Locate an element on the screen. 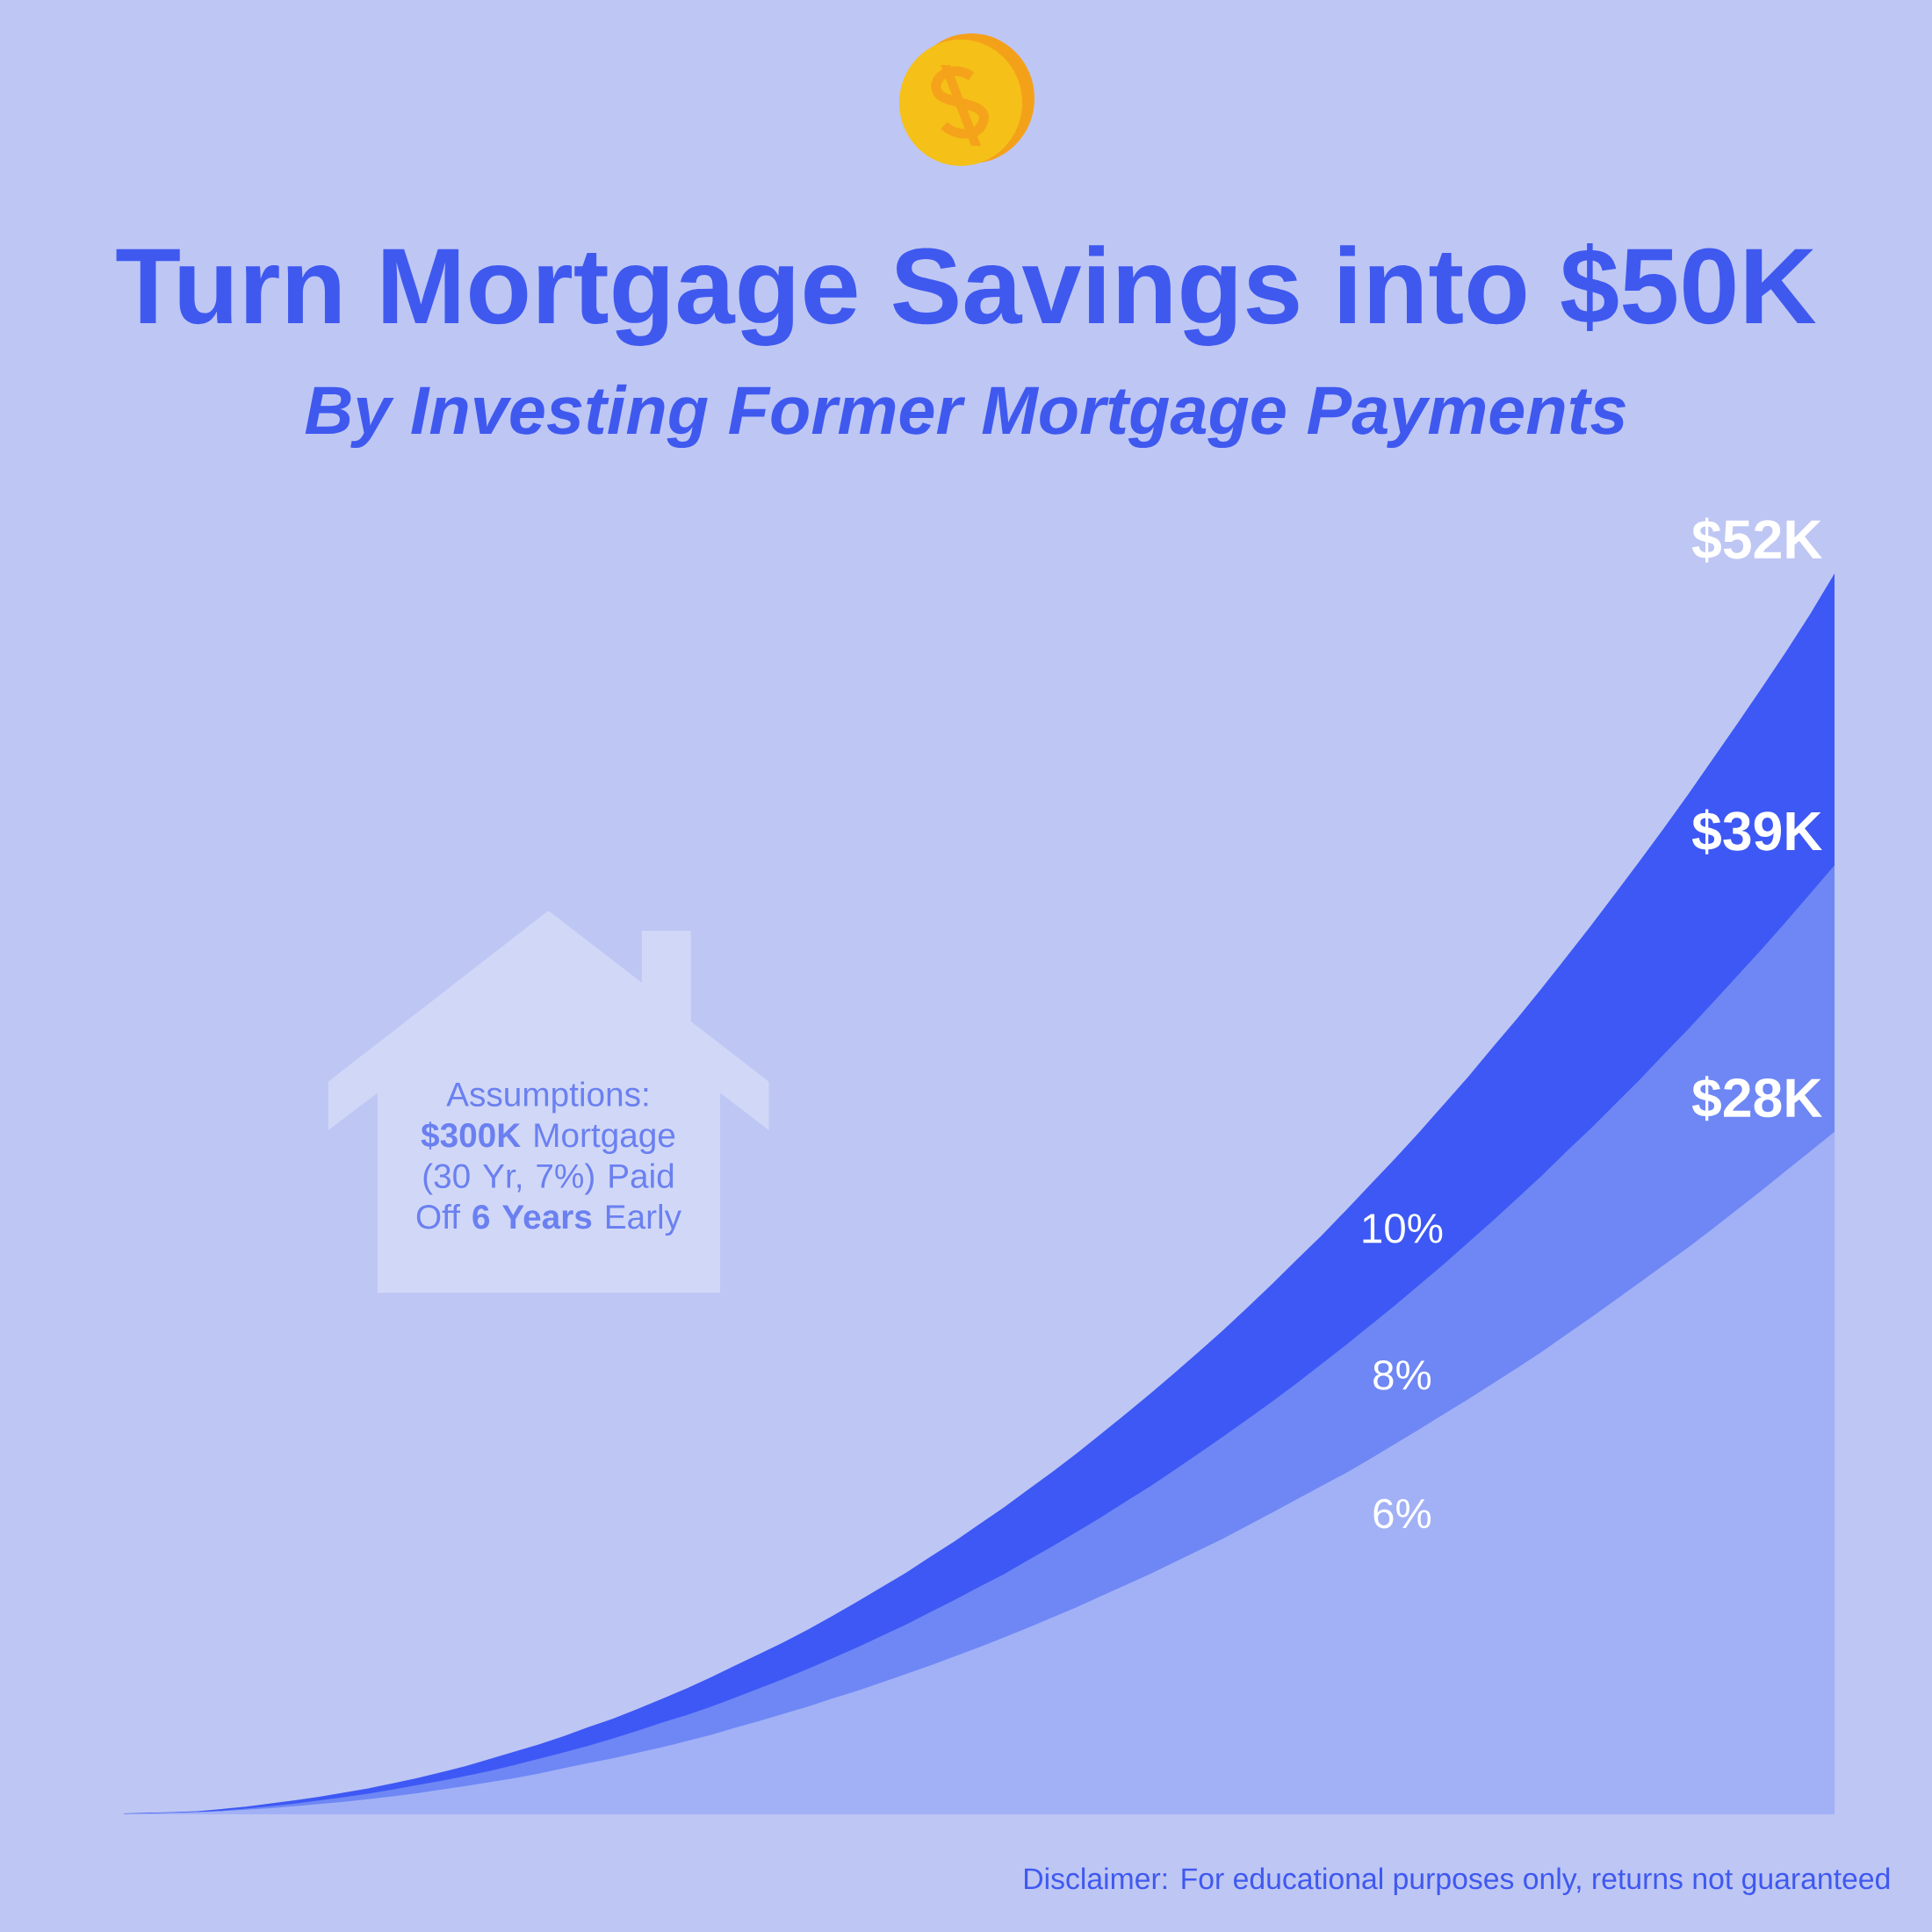 Image resolution: width=1932 pixels, height=1932 pixels. data-label: $28K is located at coordinates (1756, 1099).